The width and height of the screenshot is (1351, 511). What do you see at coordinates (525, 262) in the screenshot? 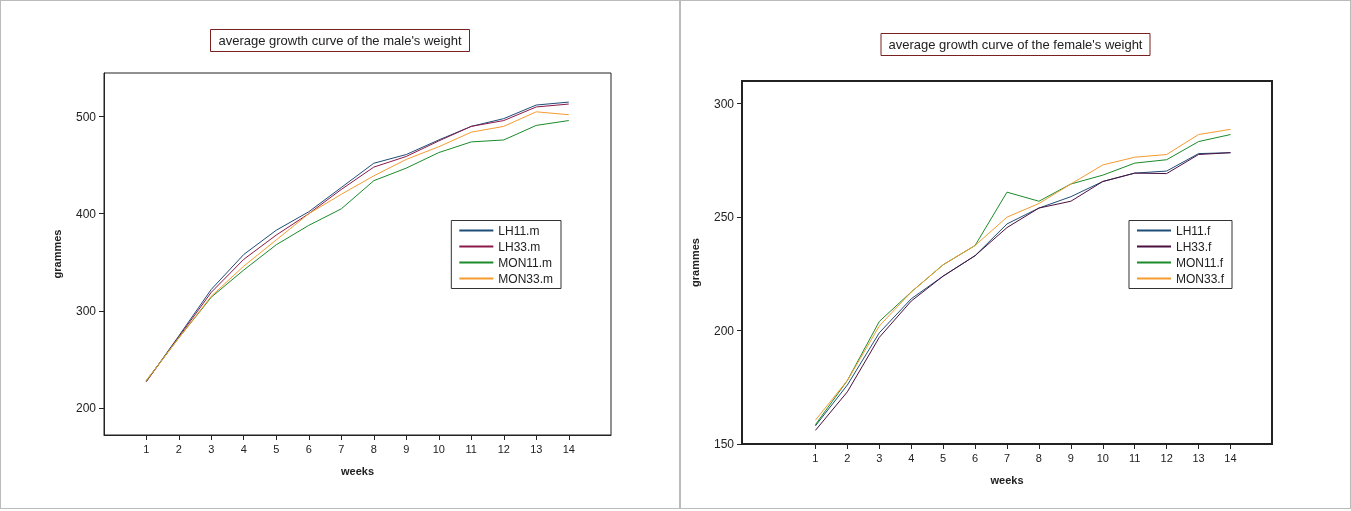
I see `legend-label: MON11.m` at bounding box center [525, 262].